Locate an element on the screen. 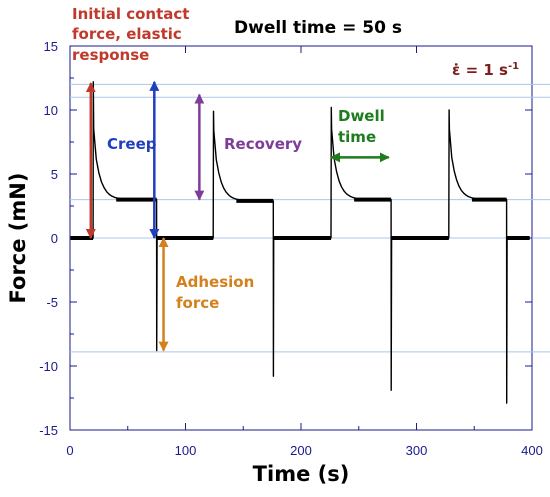  y-axis-title: Force (mN) is located at coordinates (18, 238).